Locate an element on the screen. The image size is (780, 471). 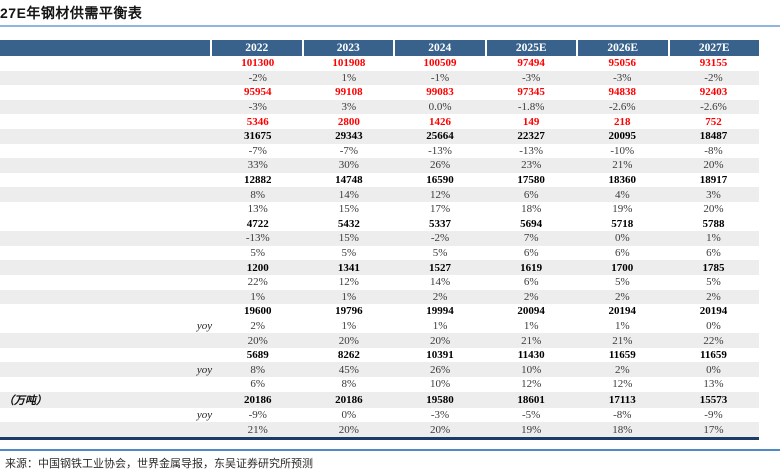
table-header-row: 2022 2023 2024 2025E 2026E 2027E is located at coordinates (379, 48).